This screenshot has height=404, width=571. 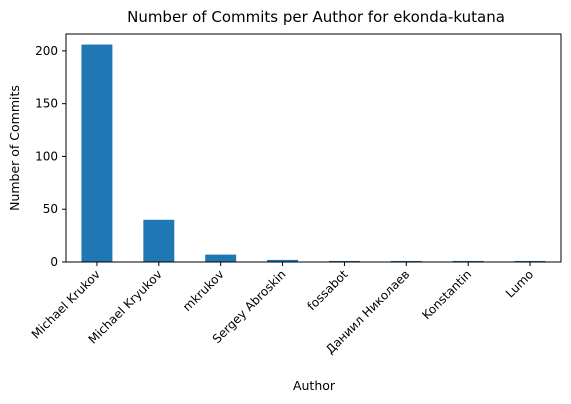 What do you see at coordinates (54, 262) in the screenshot?
I see `y-tick-label: 0` at bounding box center [54, 262].